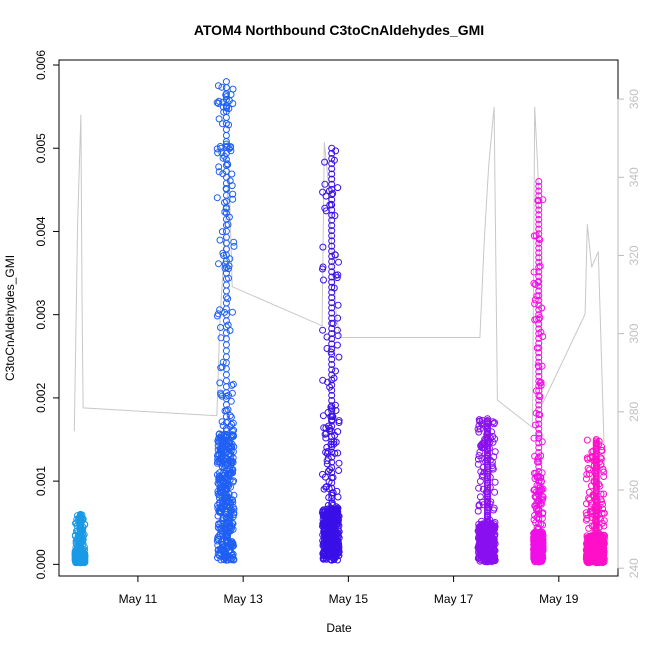 The image size is (650, 655). I want to click on y2-tick-label: 360, so click(634, 99).